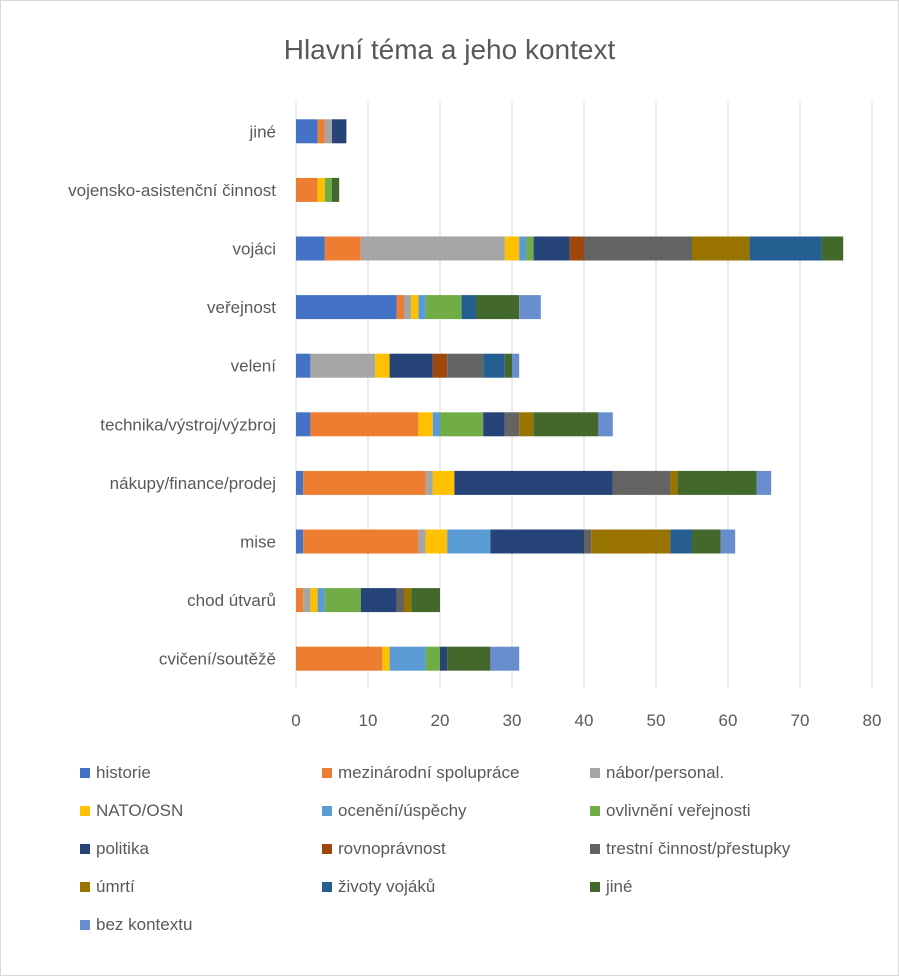 The height and width of the screenshot is (976, 899). I want to click on category-label: velení, so click(254, 366).